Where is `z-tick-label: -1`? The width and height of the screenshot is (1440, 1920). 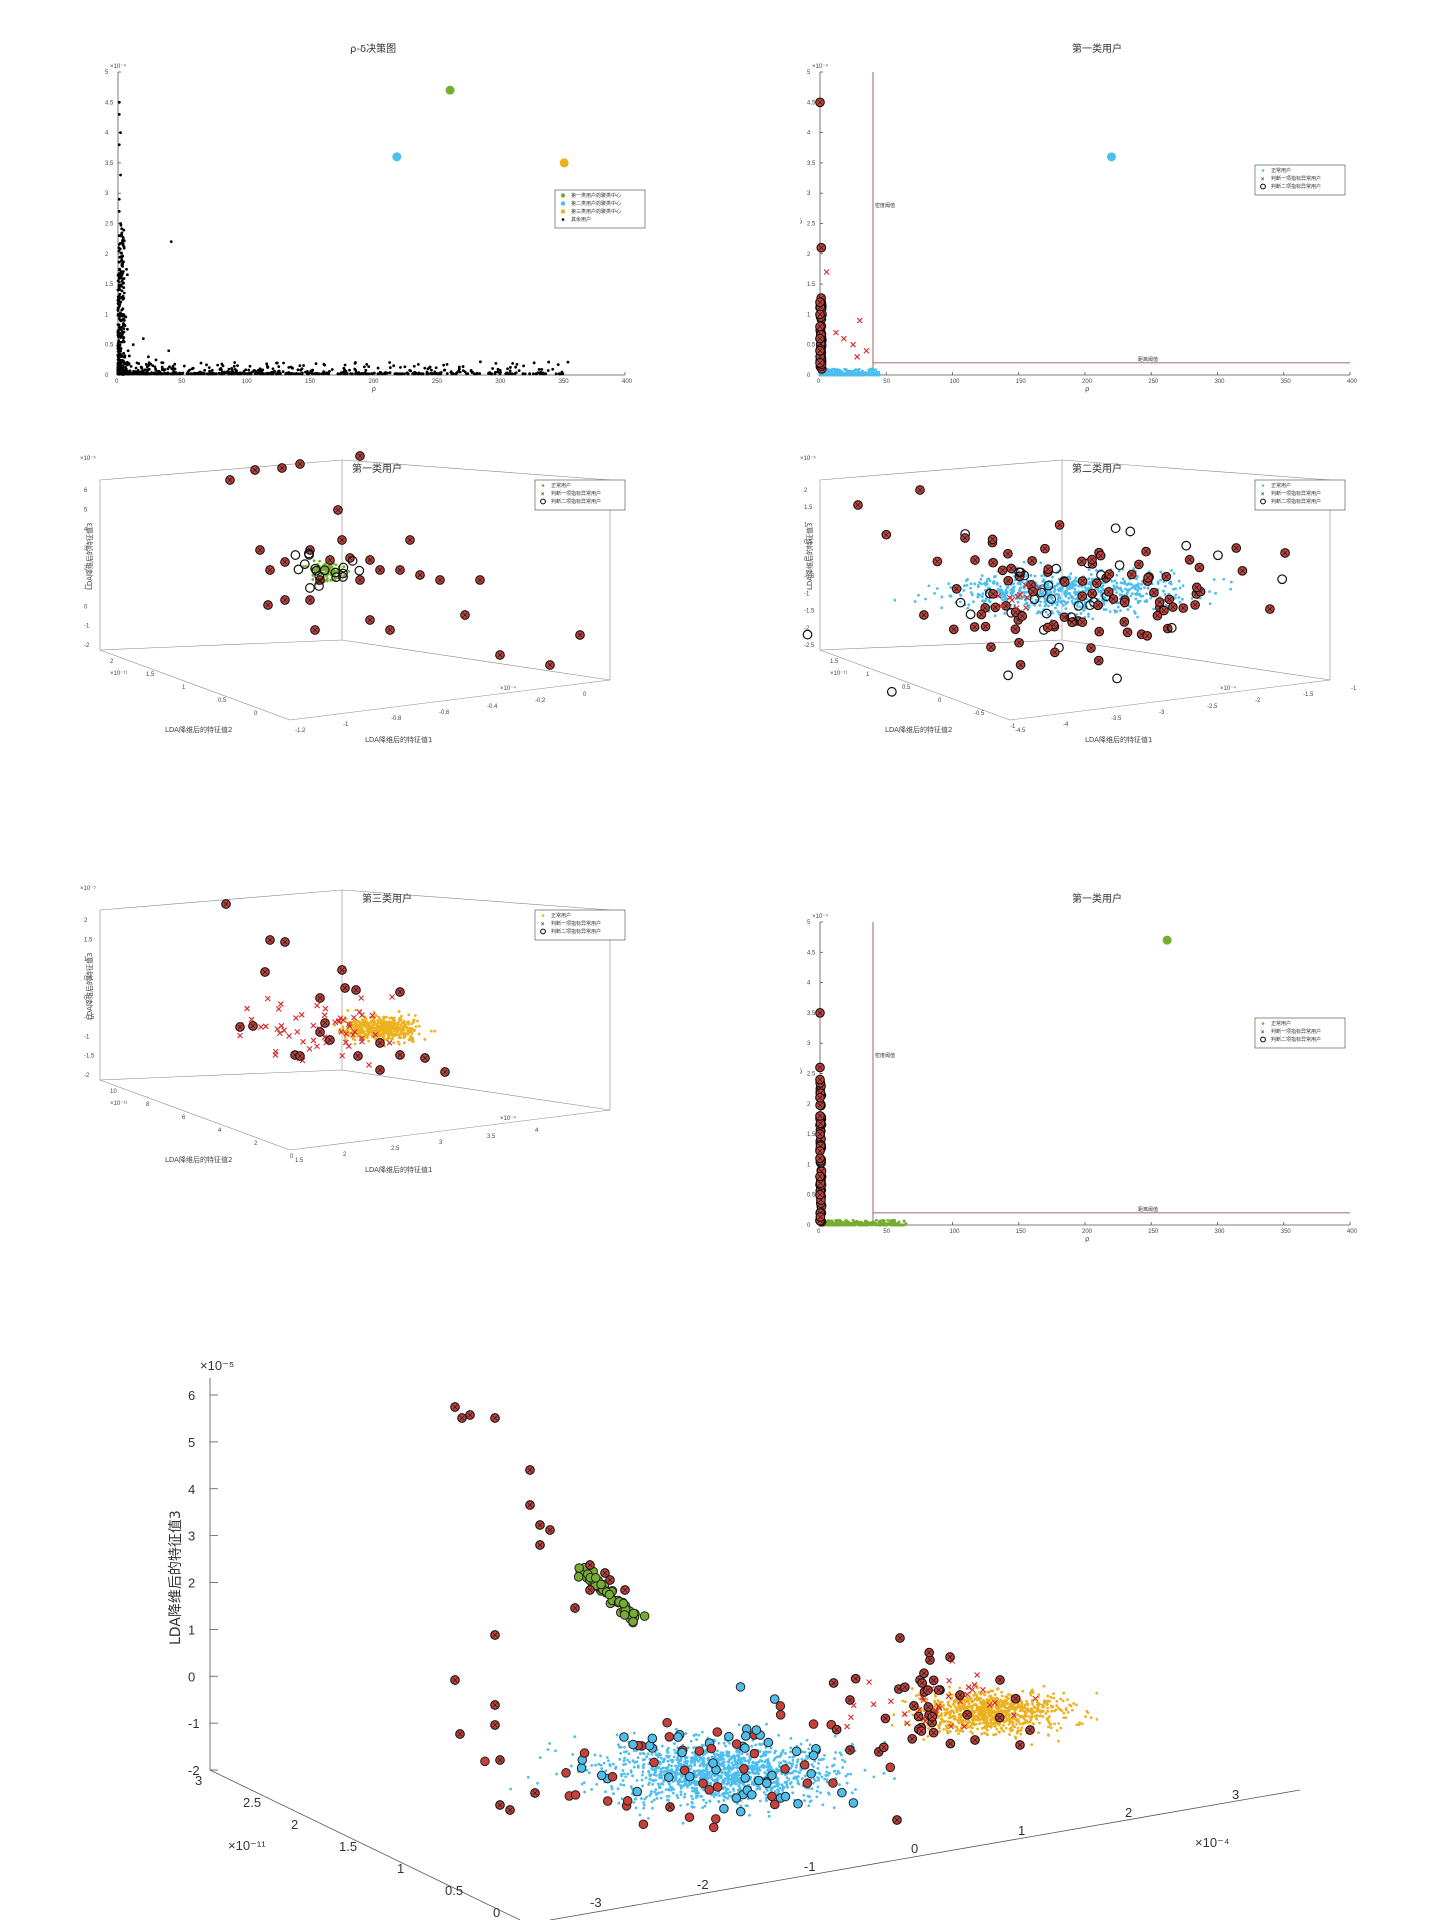
z-tick-label: -1 is located at coordinates (194, 1723).